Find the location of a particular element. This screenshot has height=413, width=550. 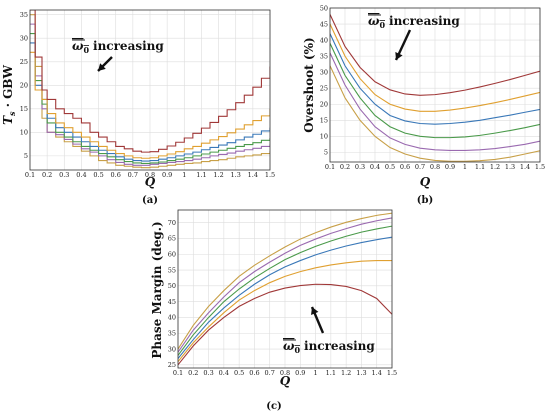

y-tick-label: 65 is located at coordinates (172, 239).